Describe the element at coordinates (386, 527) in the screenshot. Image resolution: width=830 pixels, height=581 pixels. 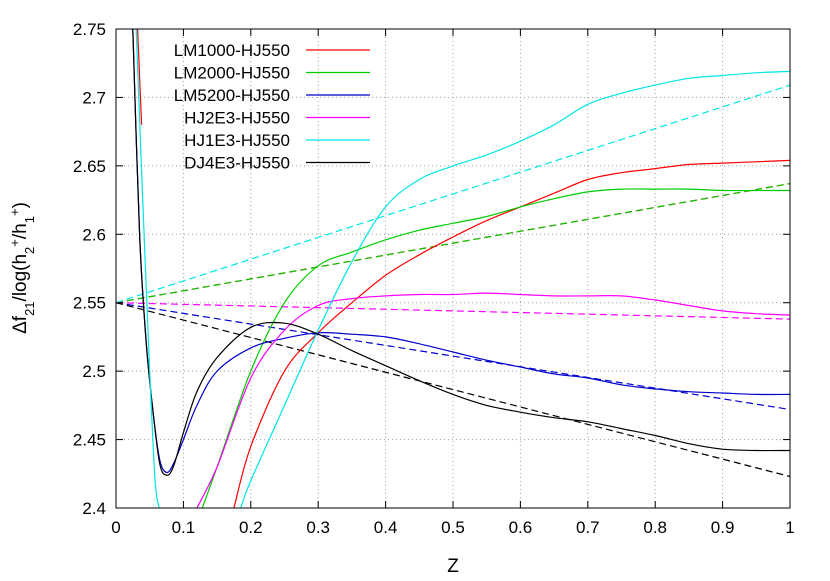
I see `x-tick-label: 0.4` at that location.